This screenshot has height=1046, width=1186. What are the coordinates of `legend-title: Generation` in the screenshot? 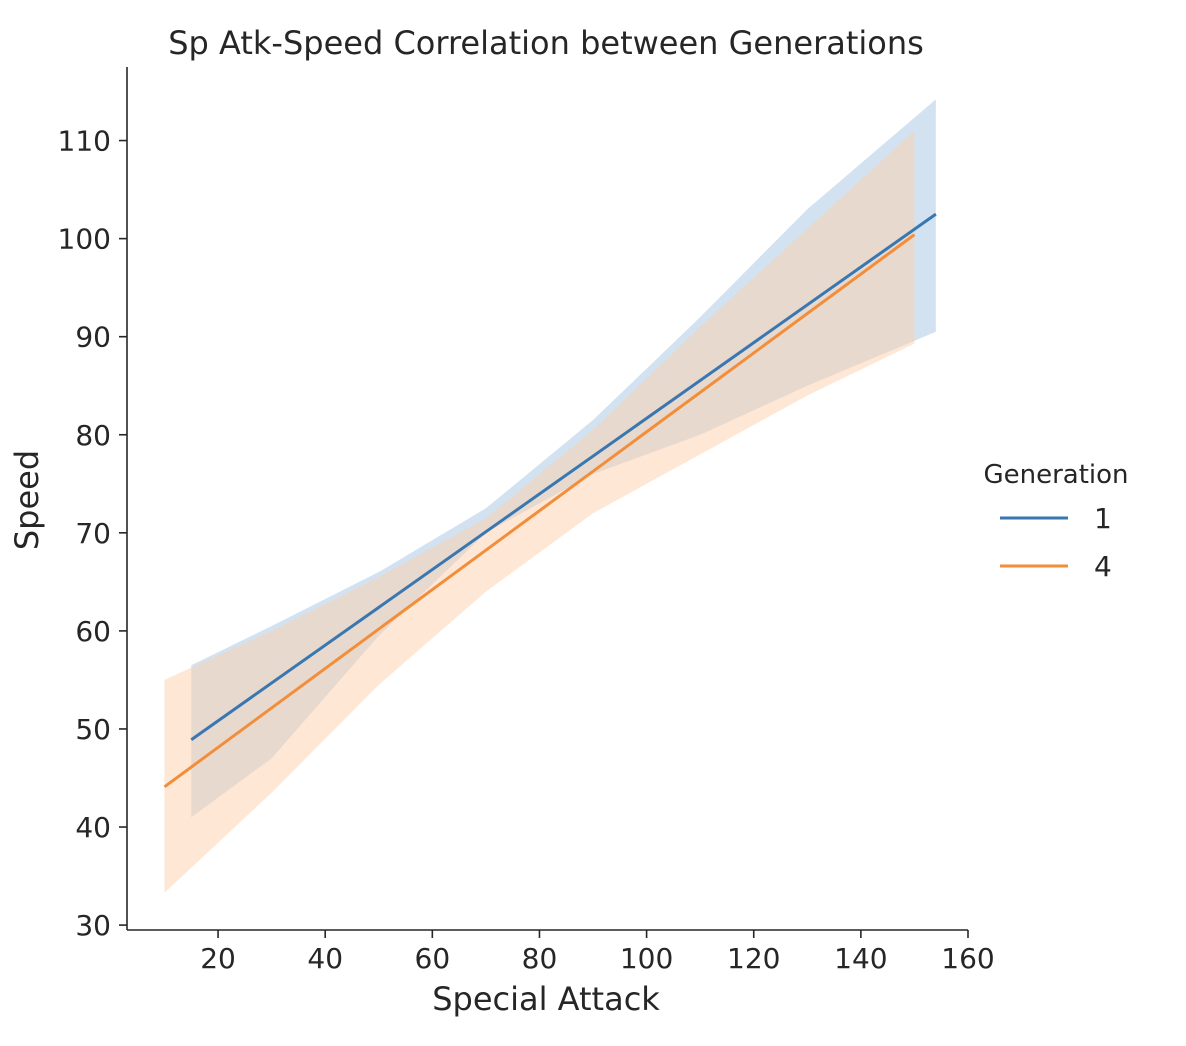 It's located at (1055, 475).